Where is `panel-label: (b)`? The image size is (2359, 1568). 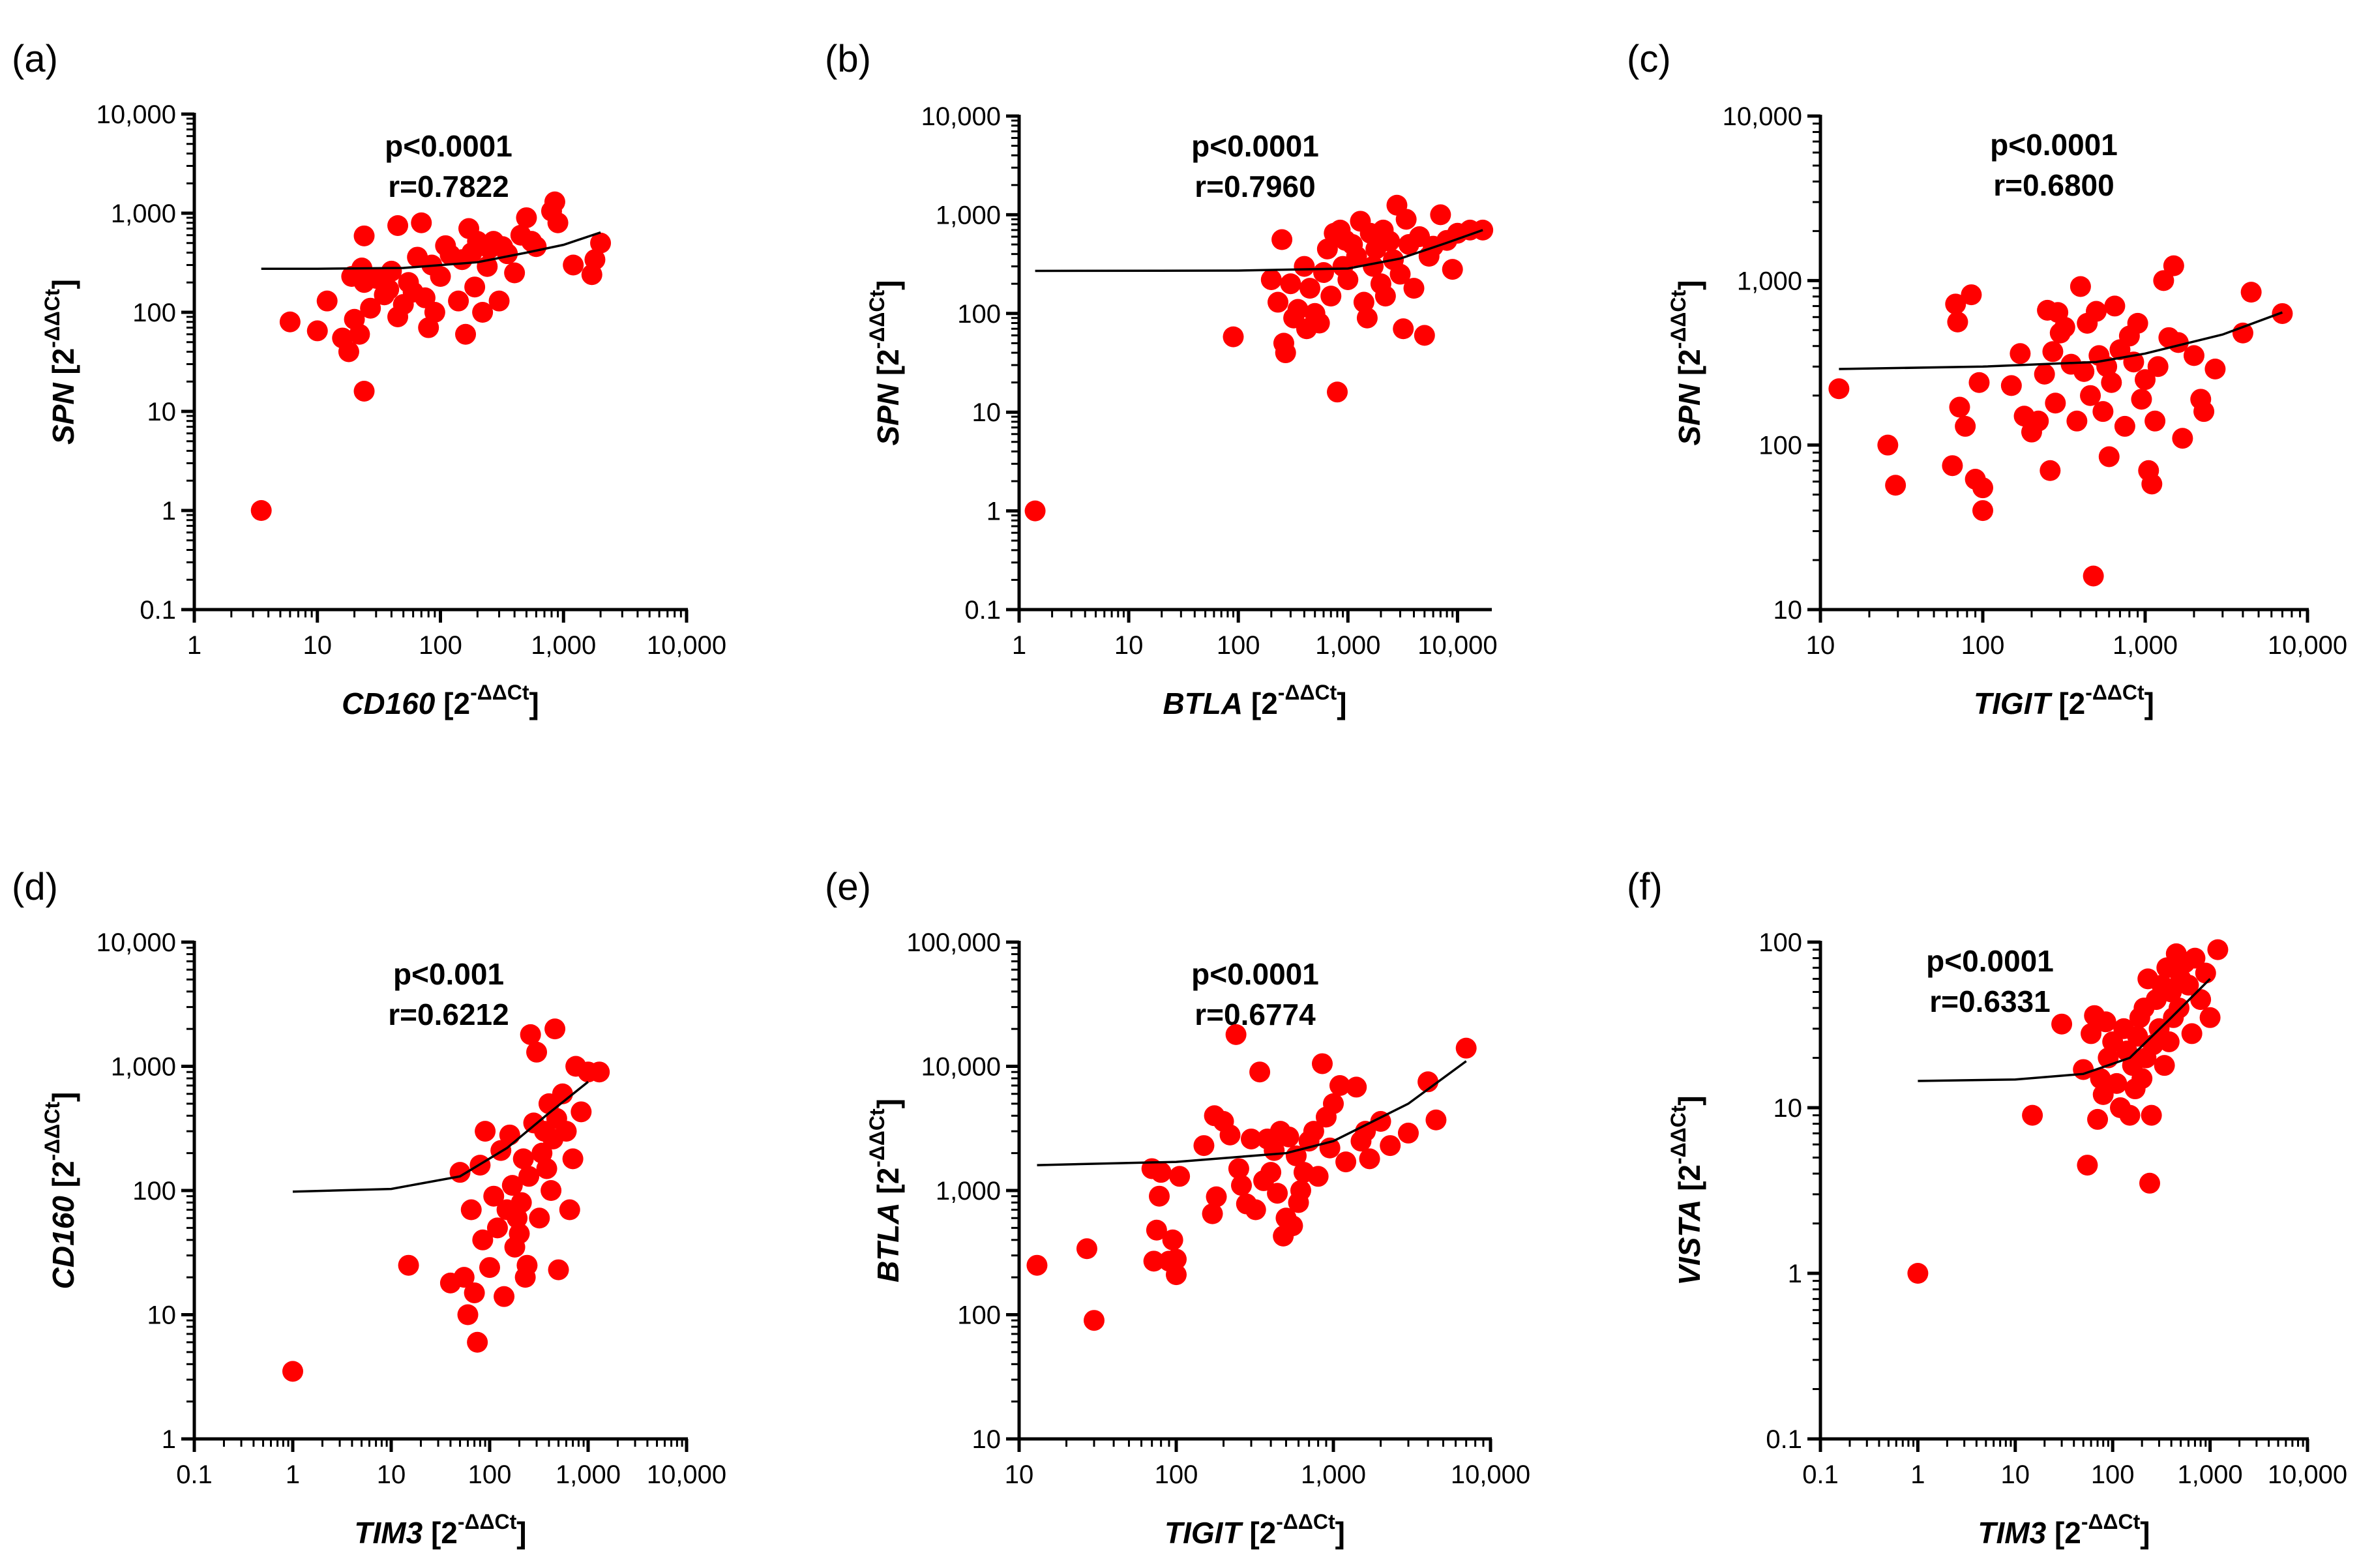
panel-label: (b) is located at coordinates (848, 59).